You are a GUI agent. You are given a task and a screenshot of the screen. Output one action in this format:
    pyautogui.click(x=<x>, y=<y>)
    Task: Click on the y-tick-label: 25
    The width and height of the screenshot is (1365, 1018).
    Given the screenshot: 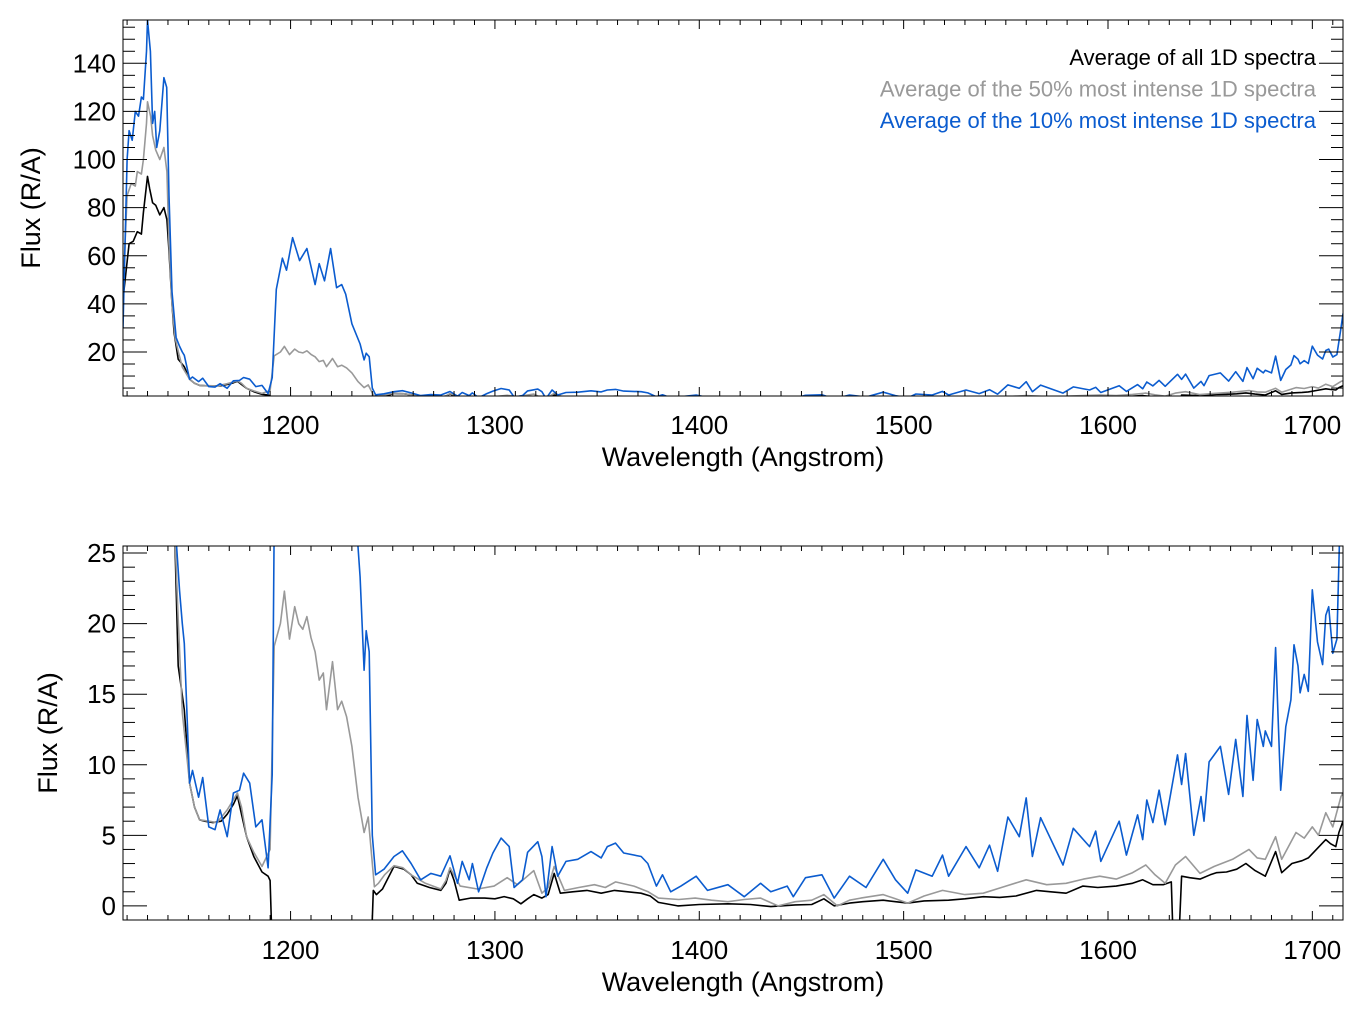 What is the action you would take?
    pyautogui.click(x=101, y=553)
    